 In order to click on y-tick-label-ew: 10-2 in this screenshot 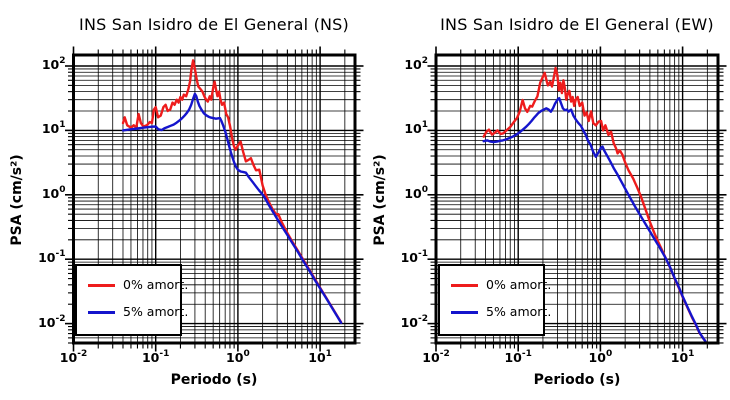, I will do `click(414, 321)`.